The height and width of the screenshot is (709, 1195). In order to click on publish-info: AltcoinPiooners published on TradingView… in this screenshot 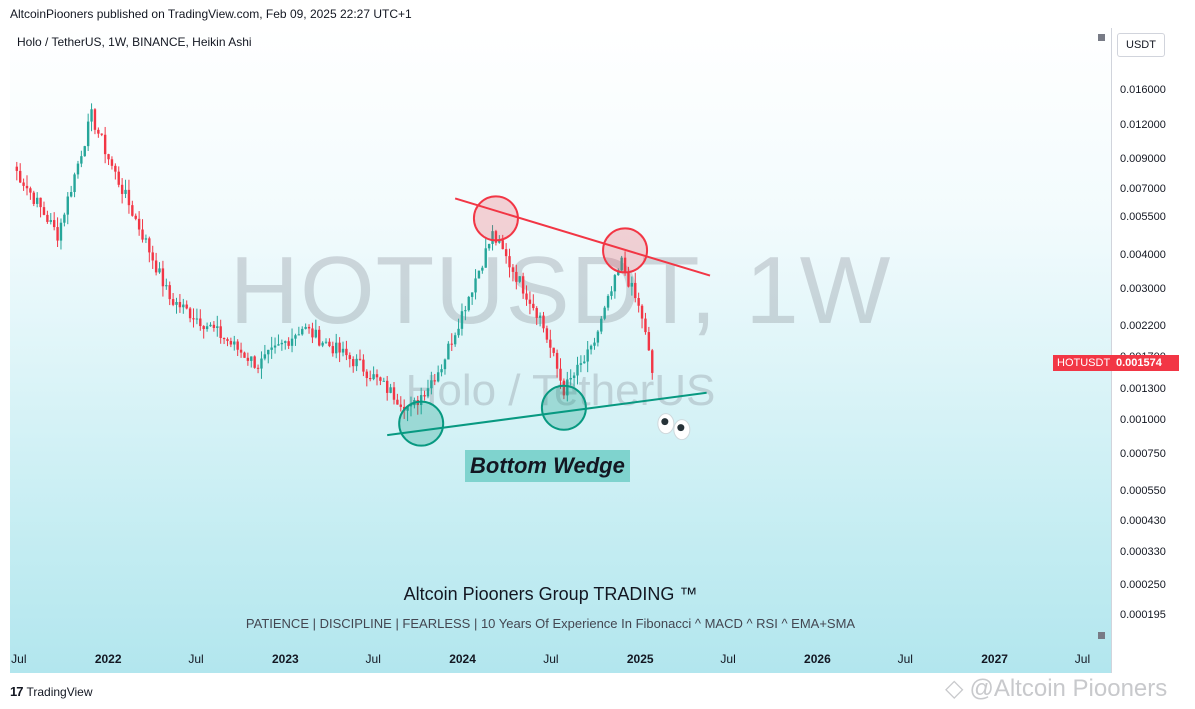, I will do `click(211, 14)`.